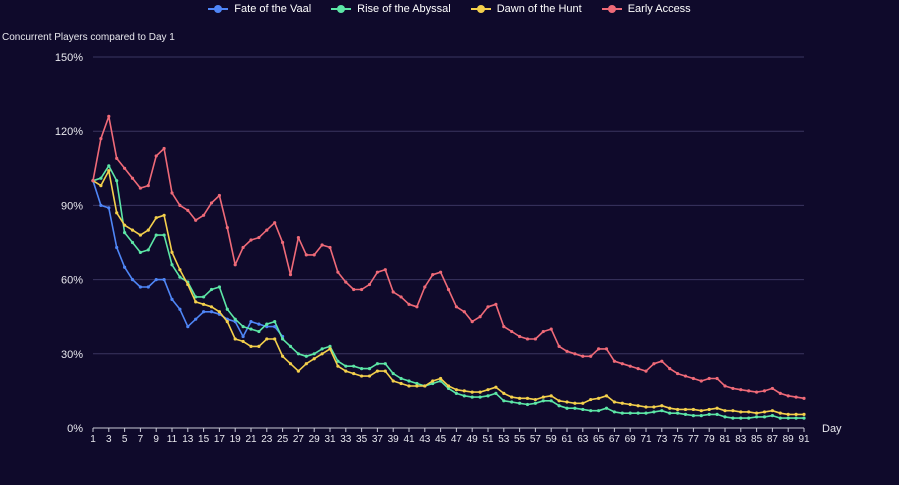 Image resolution: width=899 pixels, height=485 pixels. Describe the element at coordinates (72, 281) in the screenshot. I see `y-tick-label: 60%` at that location.